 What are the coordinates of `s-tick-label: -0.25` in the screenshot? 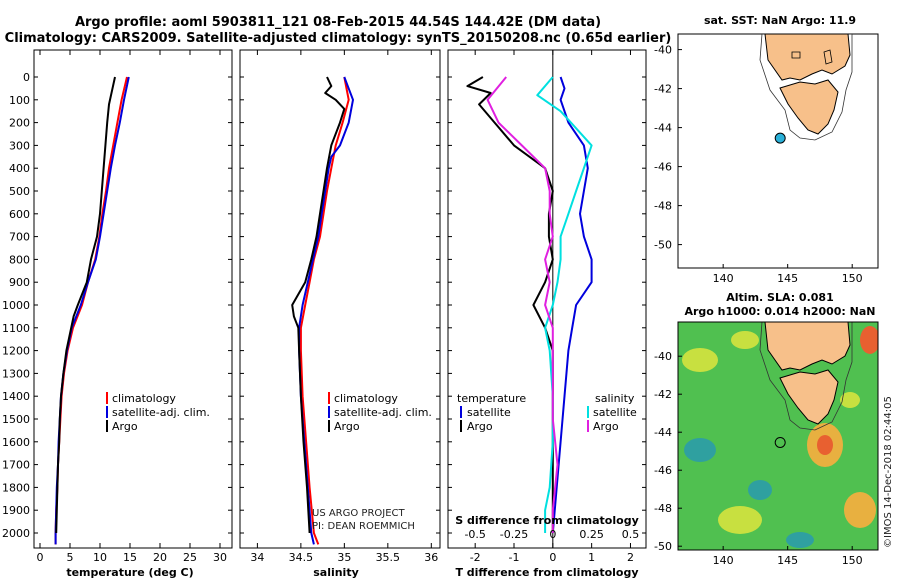 It's located at (514, 534).